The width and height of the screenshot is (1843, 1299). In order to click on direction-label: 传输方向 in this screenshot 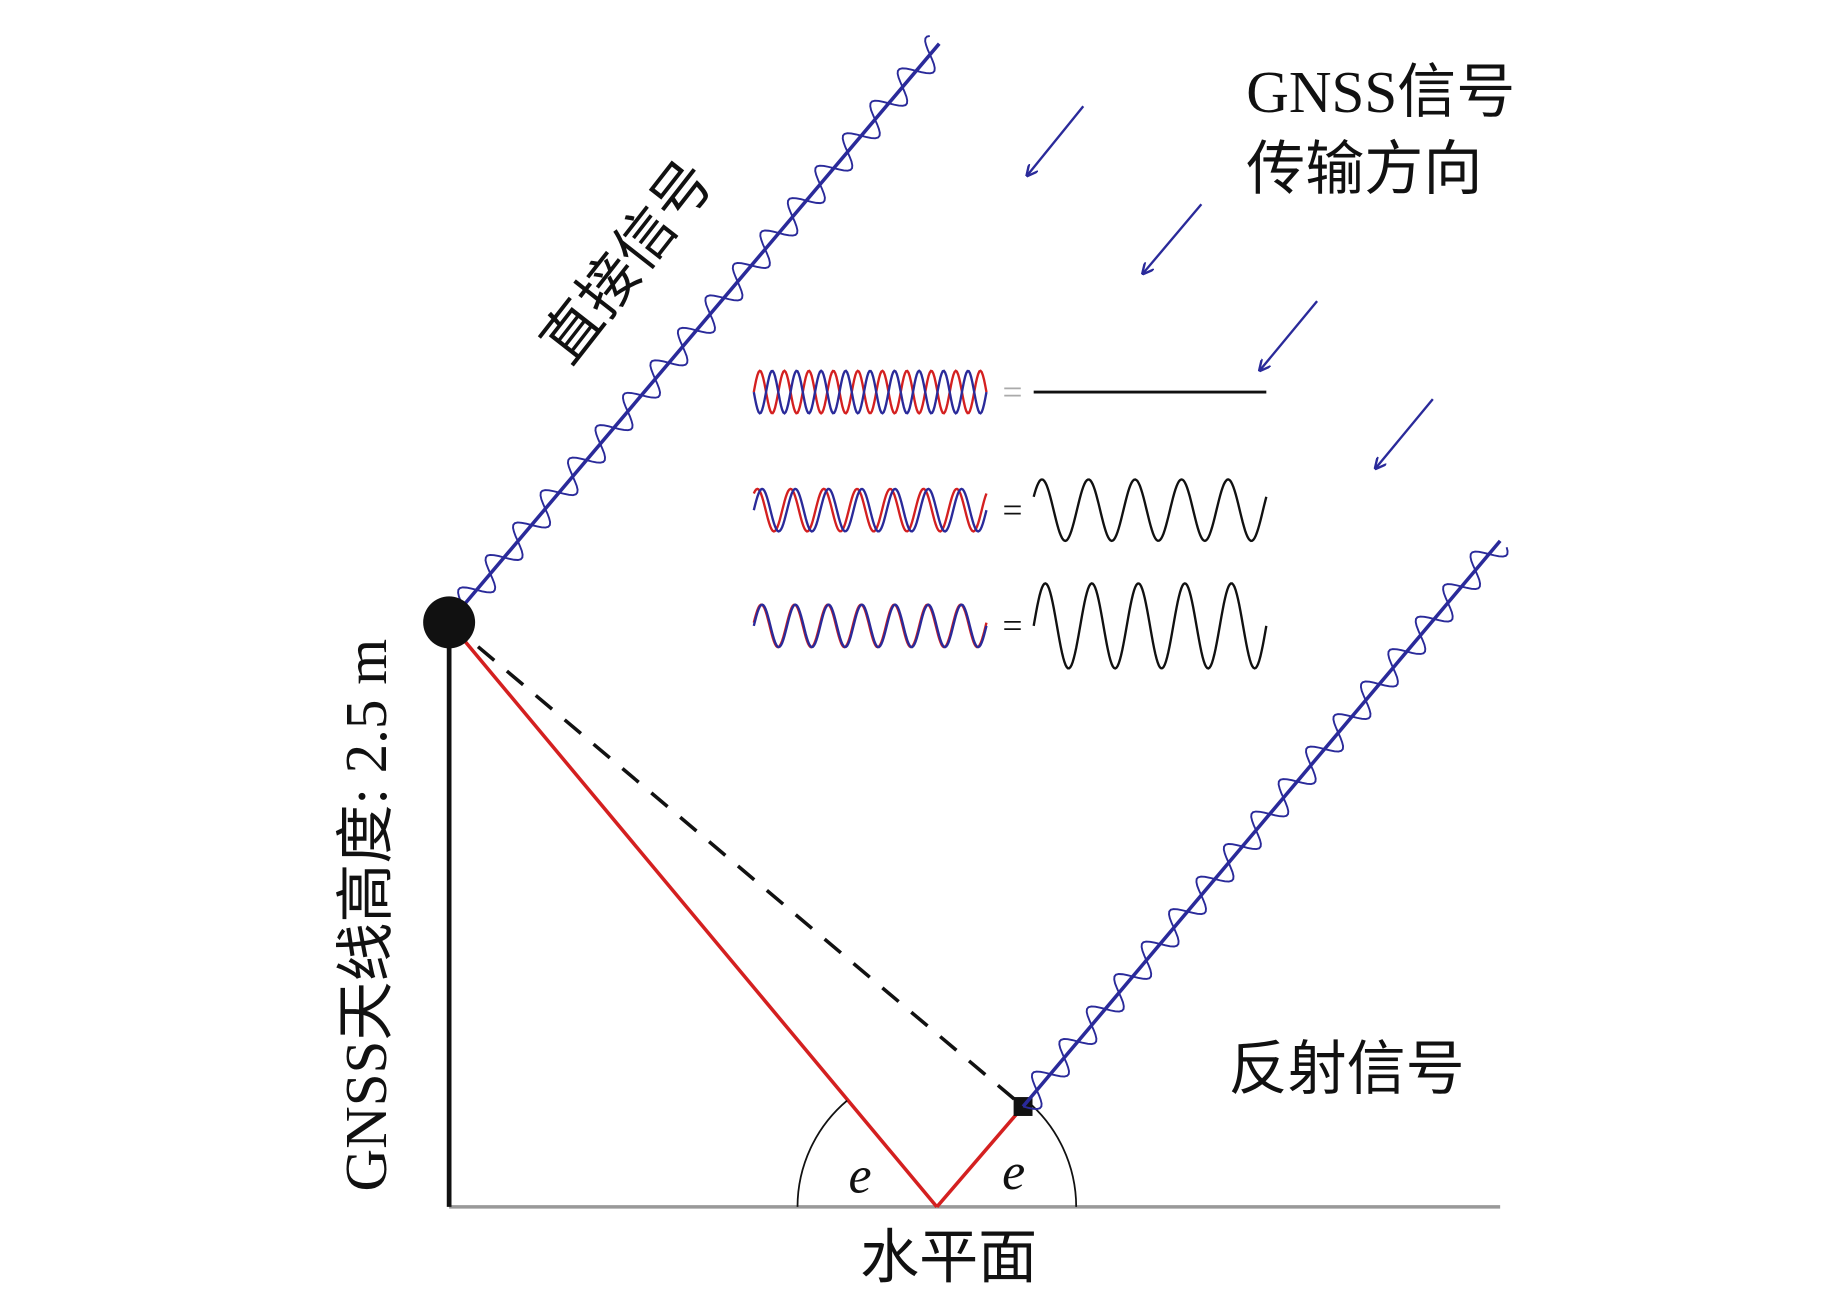, I will do `click(1364, 169)`.